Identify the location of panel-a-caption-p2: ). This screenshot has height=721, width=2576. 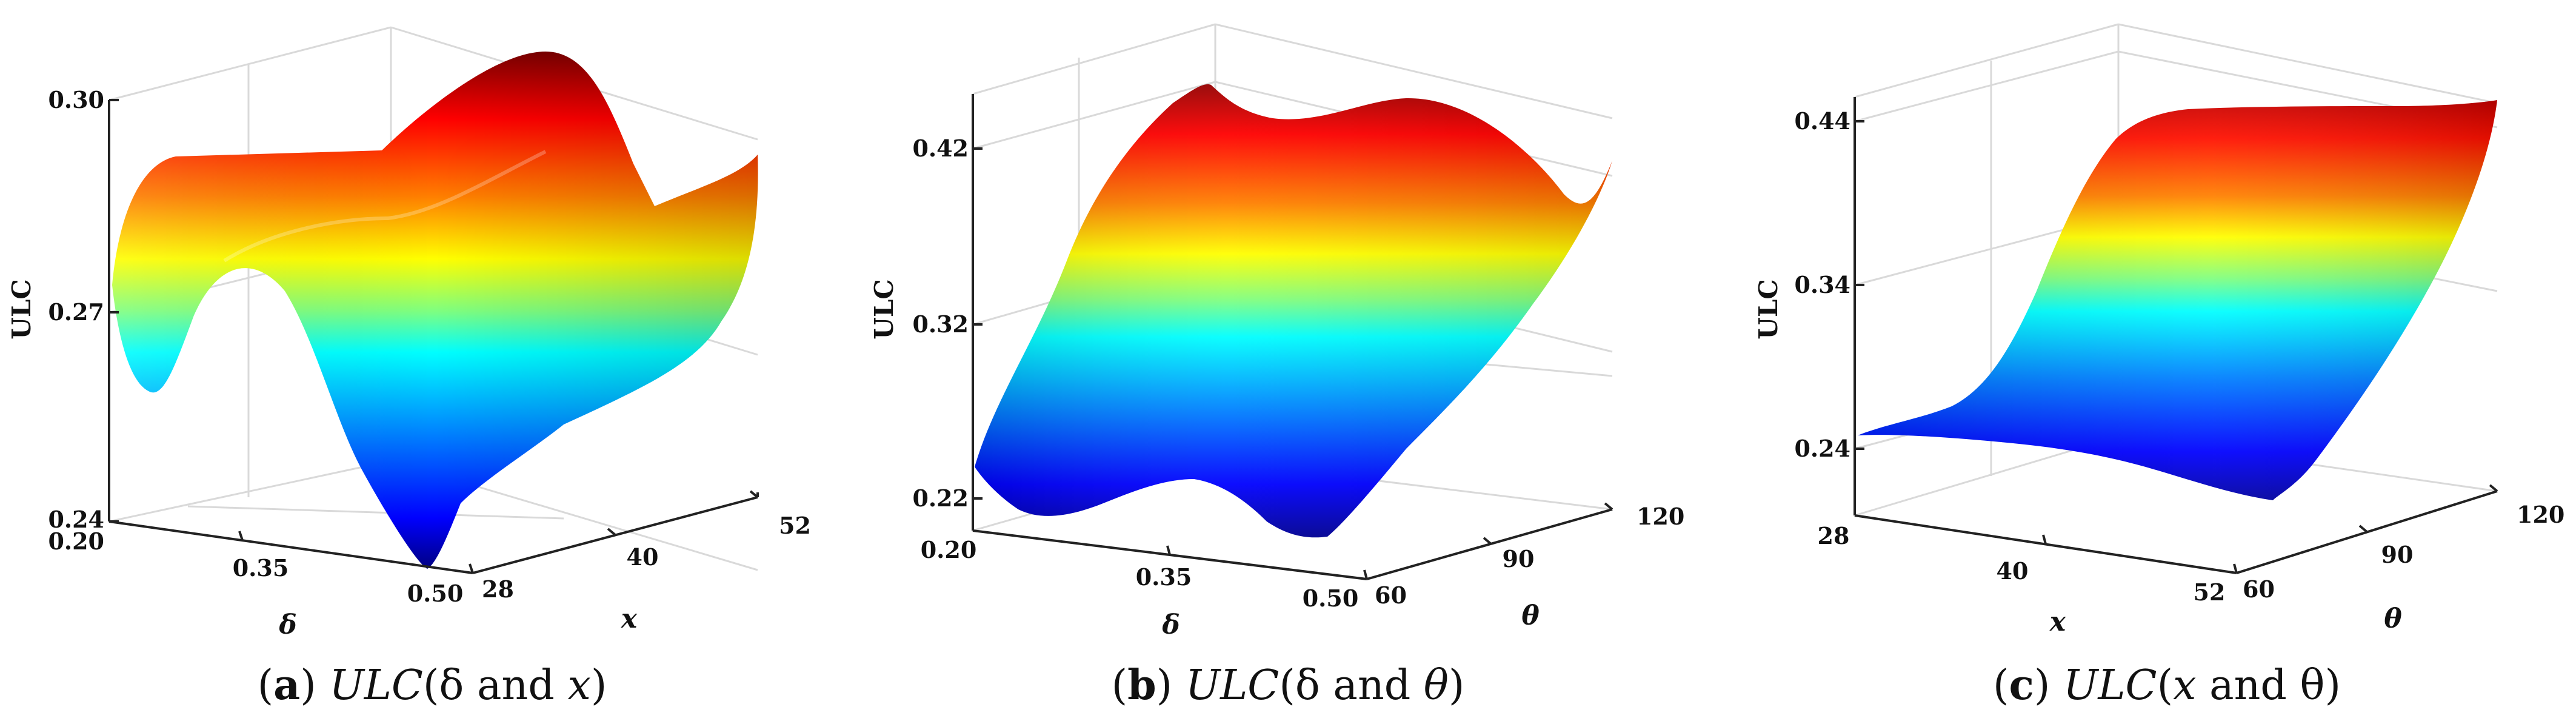
(599, 685).